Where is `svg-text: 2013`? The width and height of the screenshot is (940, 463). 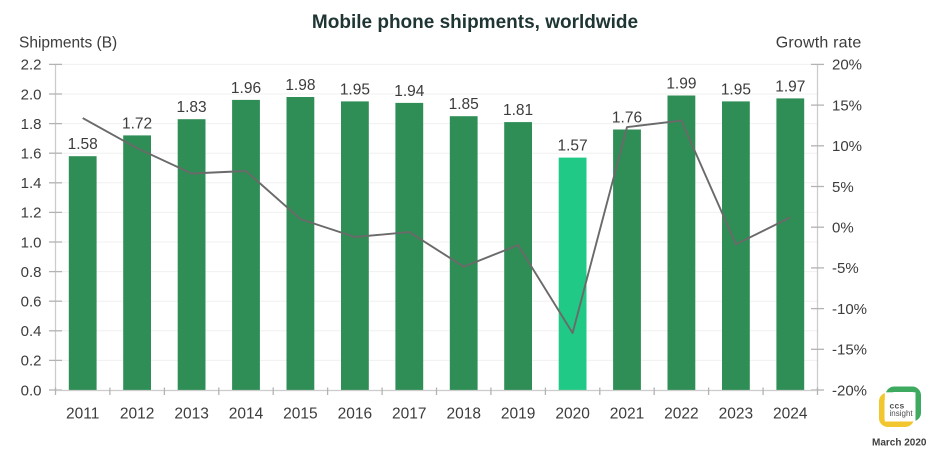 svg-text: 2013 is located at coordinates (191, 414).